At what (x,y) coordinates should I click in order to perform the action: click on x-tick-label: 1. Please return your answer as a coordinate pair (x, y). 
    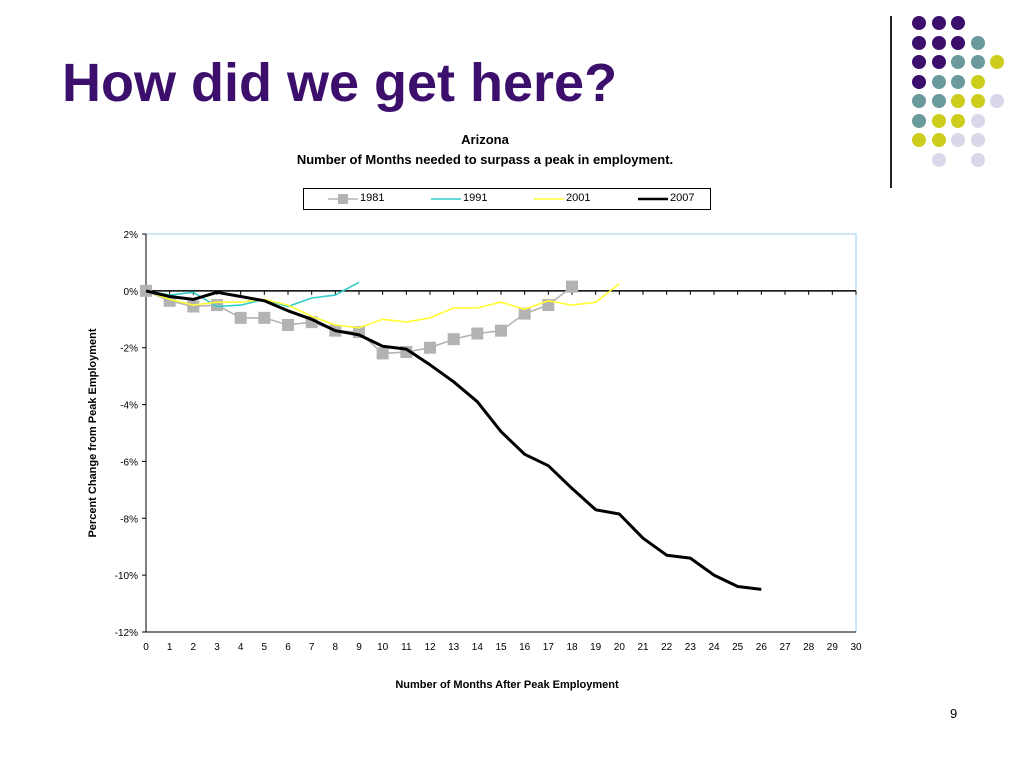
    Looking at the image, I should click on (170, 647).